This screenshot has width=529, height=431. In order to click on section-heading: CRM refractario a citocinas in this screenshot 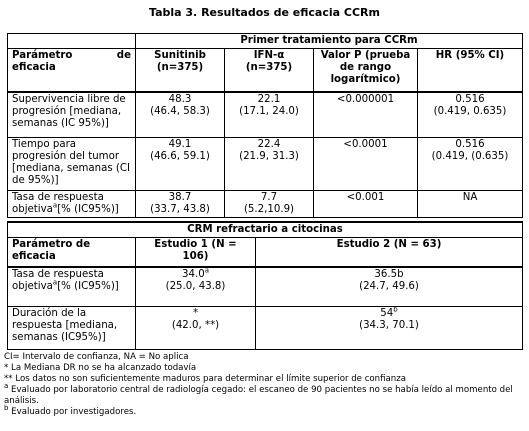, I will do `click(265, 229)`.